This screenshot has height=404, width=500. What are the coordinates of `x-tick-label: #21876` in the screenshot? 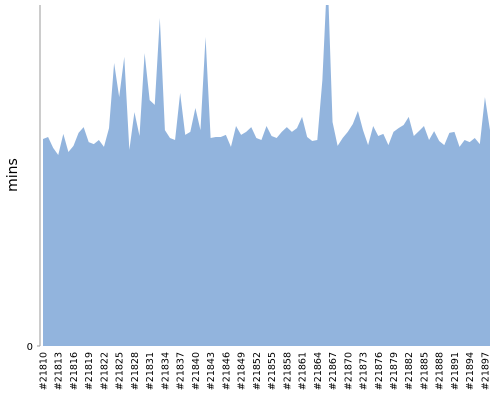 It's located at (379, 371).